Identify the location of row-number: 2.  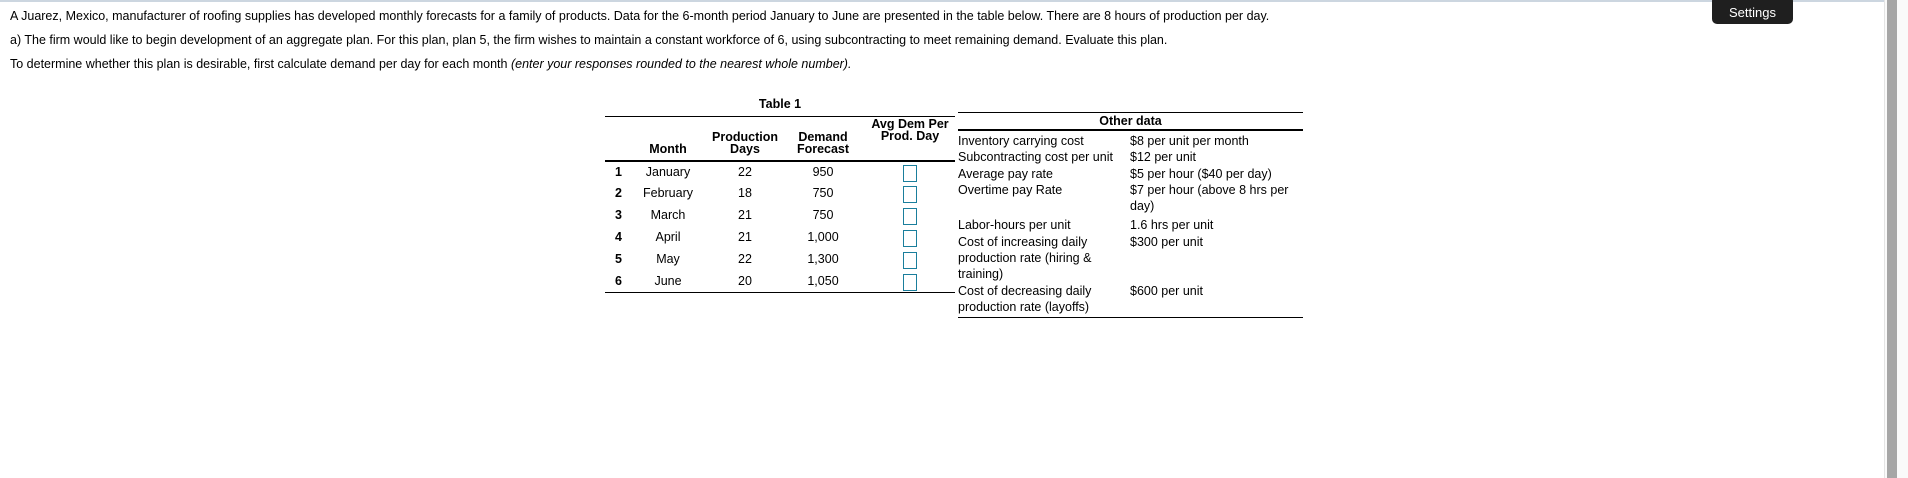
(618, 193).